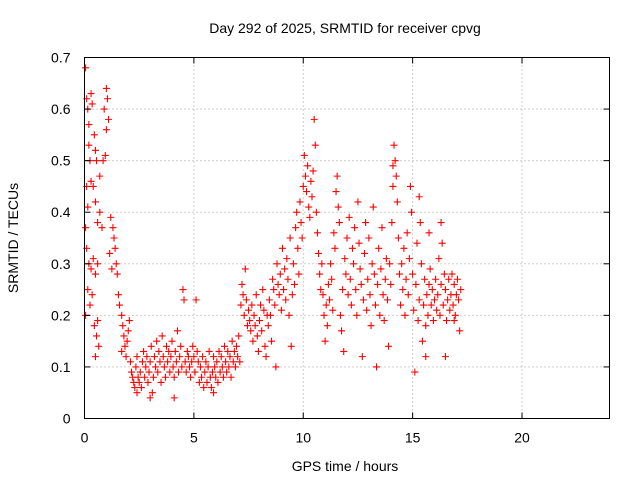 This screenshot has width=640, height=480. What do you see at coordinates (413, 438) in the screenshot?
I see `x-tick-label: 15` at bounding box center [413, 438].